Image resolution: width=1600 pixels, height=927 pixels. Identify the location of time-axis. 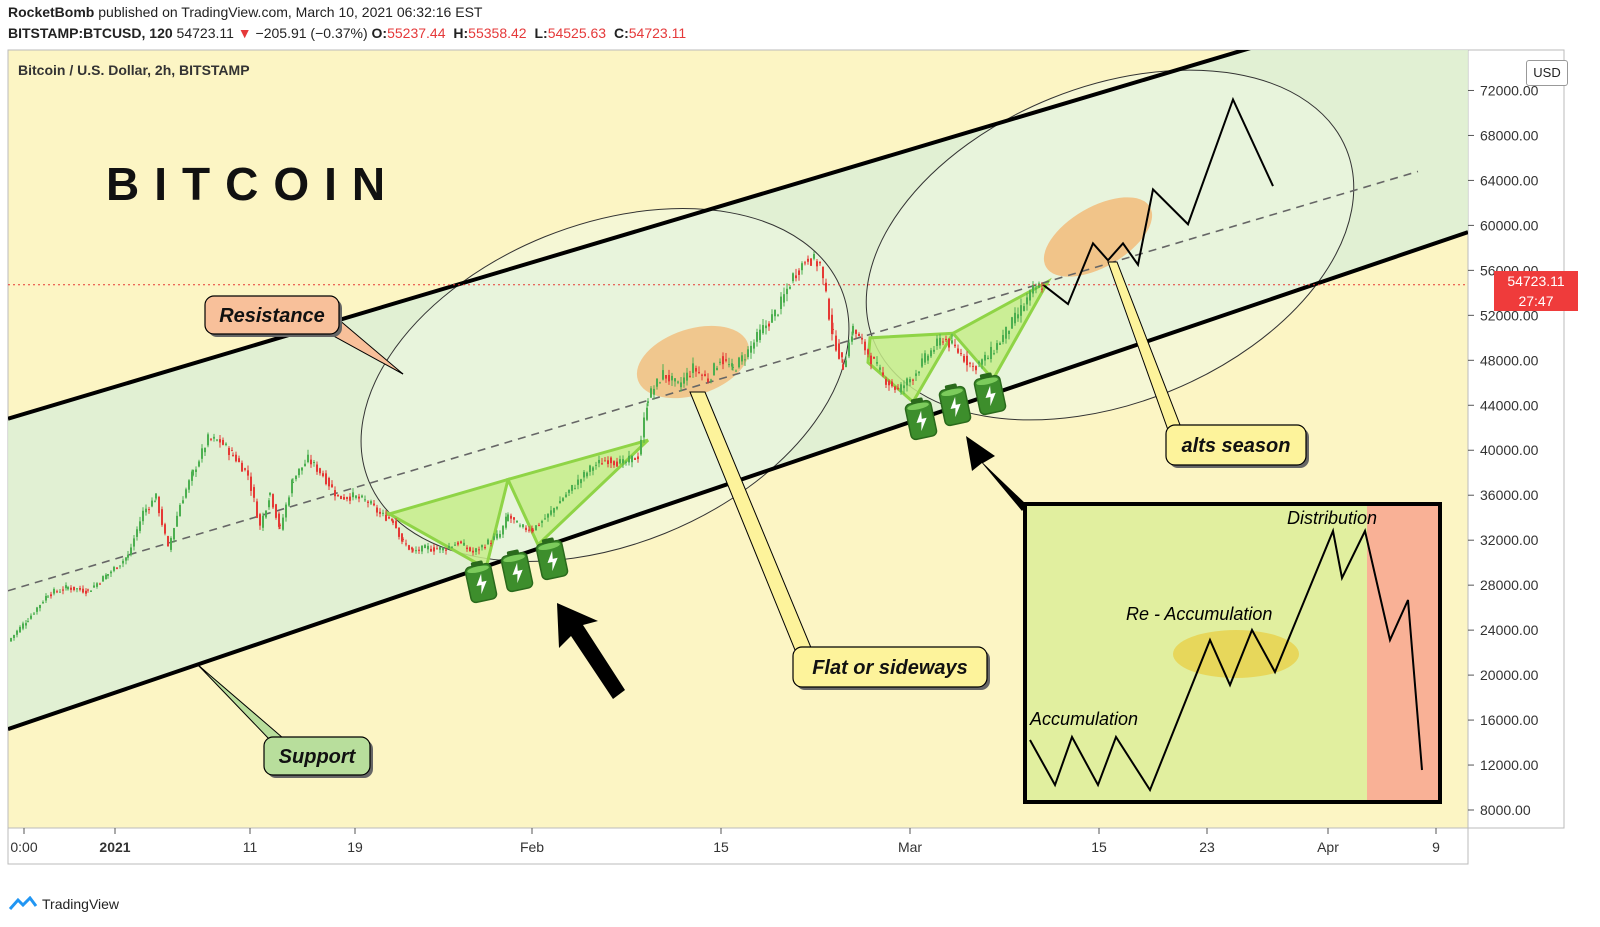
(738, 846).